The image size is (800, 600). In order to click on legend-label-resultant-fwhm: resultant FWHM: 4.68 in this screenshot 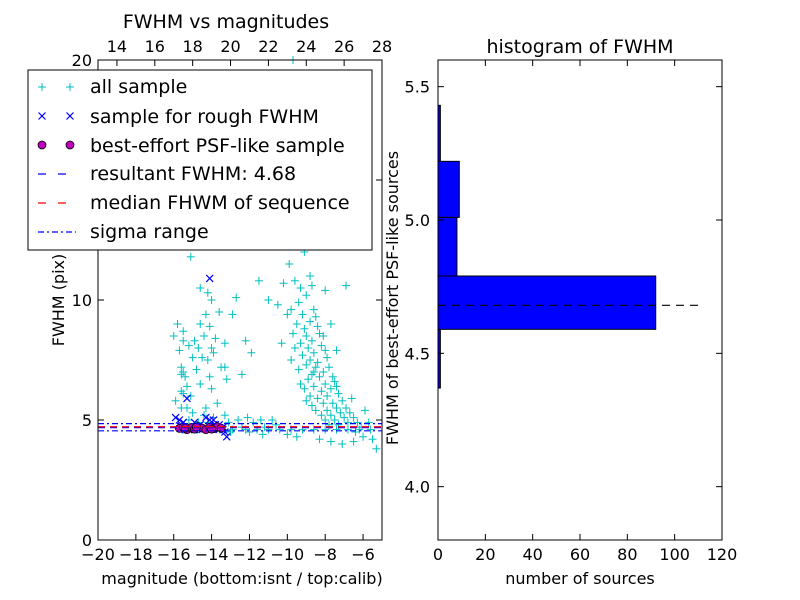, I will do `click(193, 174)`.